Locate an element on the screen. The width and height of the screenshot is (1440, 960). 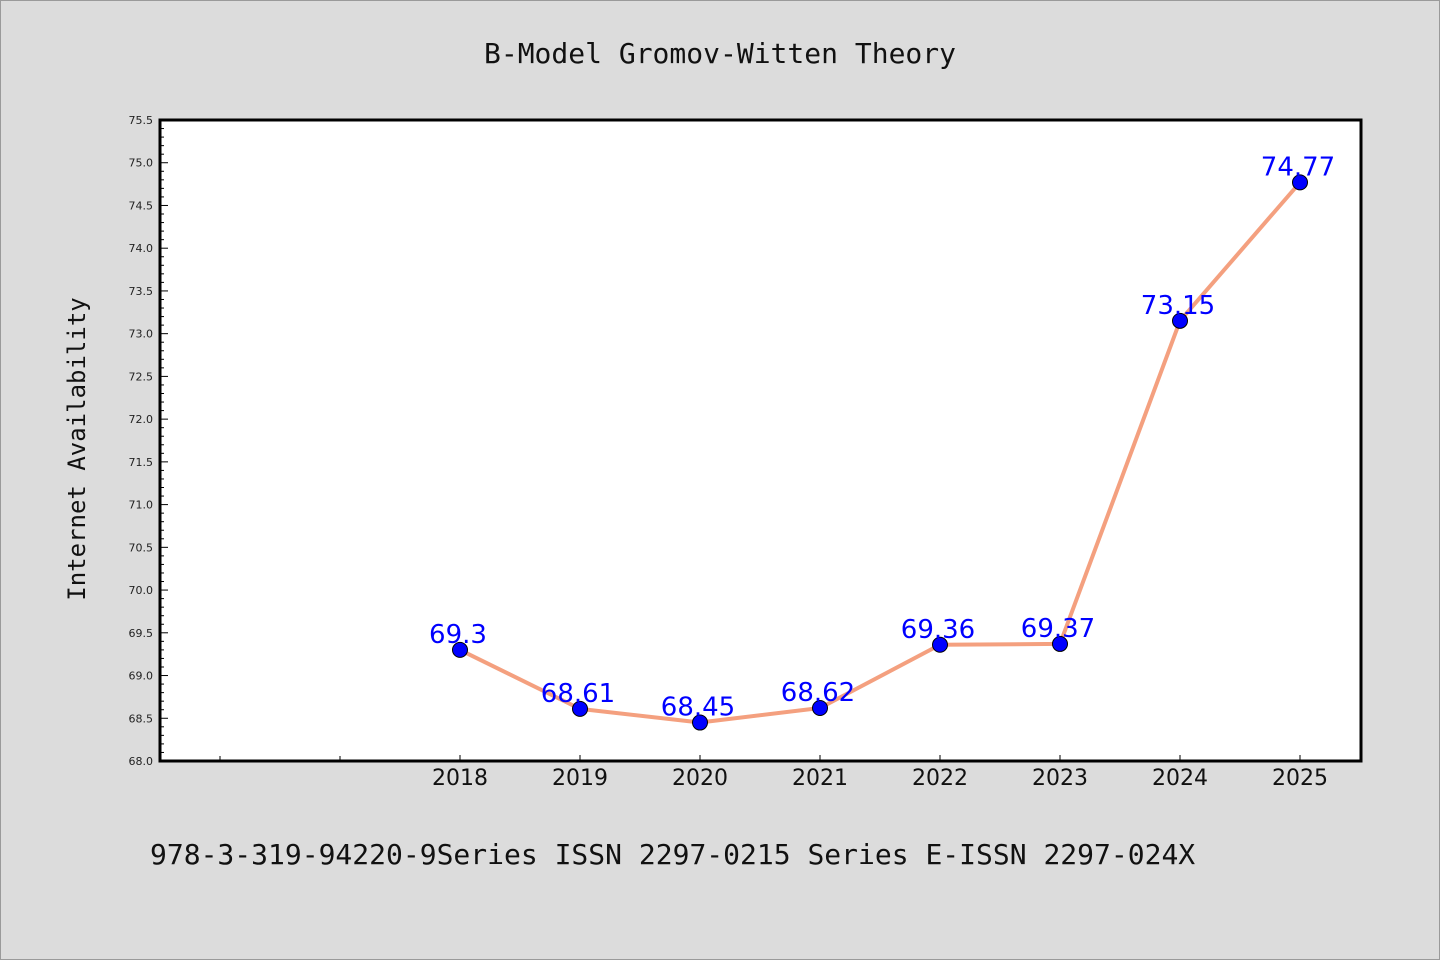
x-tick-label: 2018 is located at coordinates (460, 778).